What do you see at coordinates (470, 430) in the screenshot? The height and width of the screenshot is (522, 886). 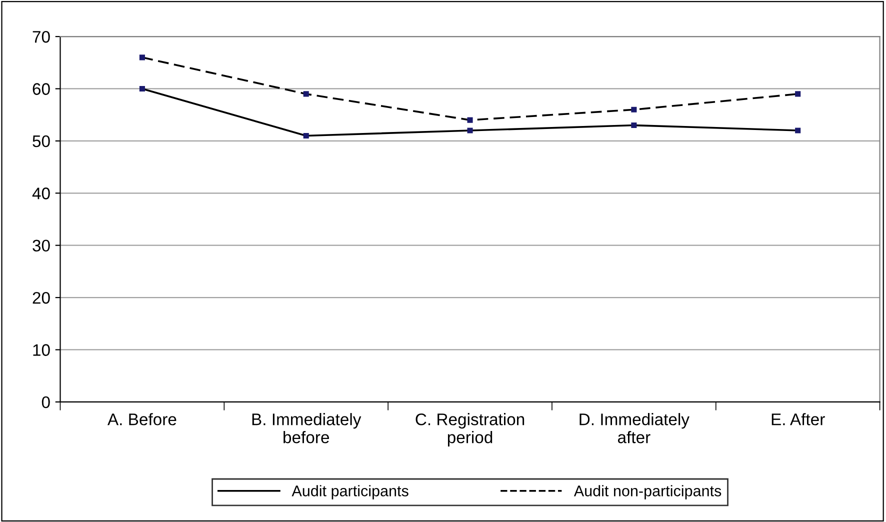 I see `x-tick-label: C. Registration period` at bounding box center [470, 430].